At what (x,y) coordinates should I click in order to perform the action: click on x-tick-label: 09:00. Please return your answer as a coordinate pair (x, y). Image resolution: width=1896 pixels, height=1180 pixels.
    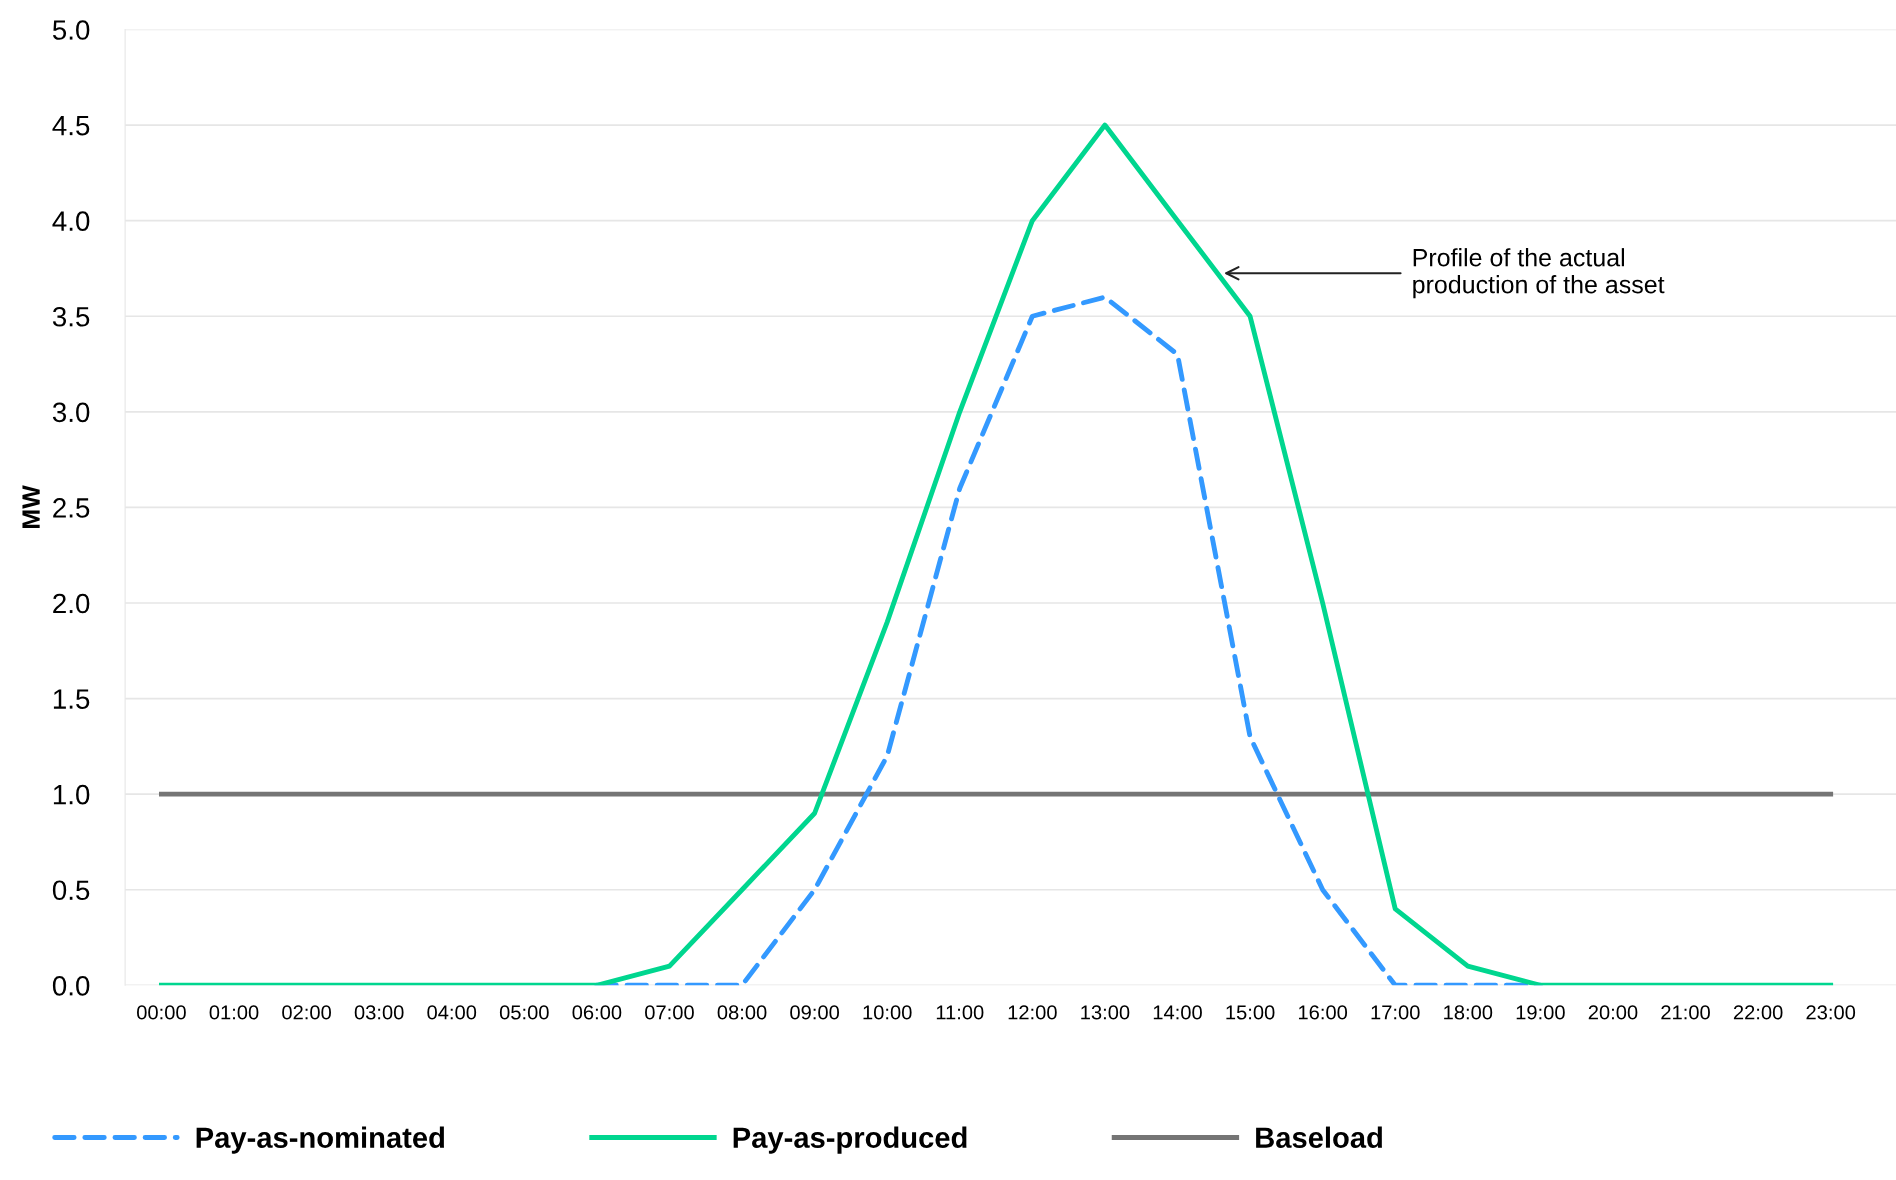
    Looking at the image, I should click on (815, 1012).